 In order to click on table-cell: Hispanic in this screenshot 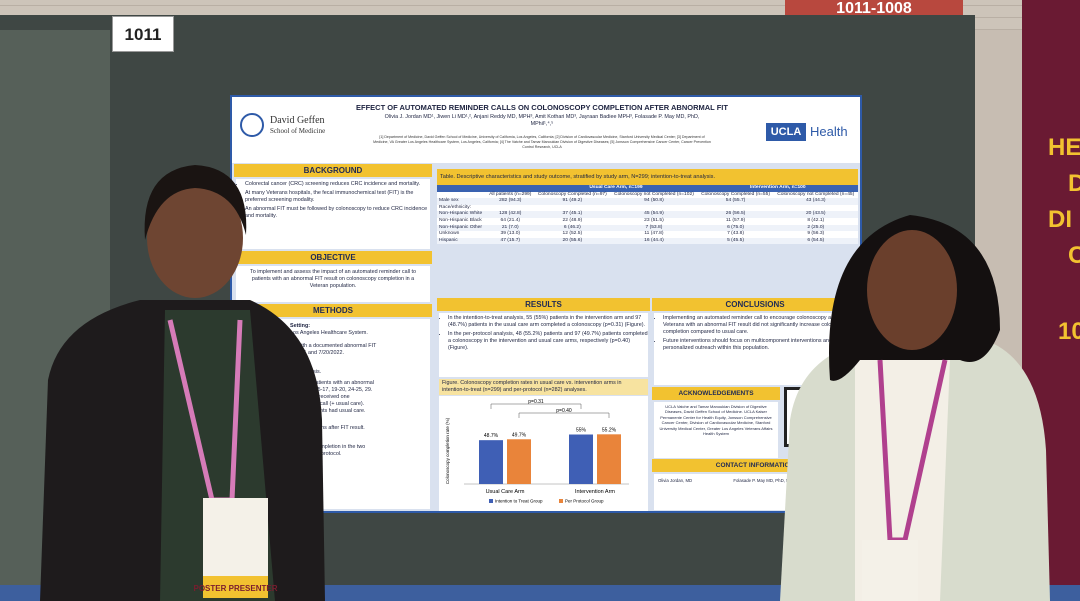, I will do `click(448, 240)`.